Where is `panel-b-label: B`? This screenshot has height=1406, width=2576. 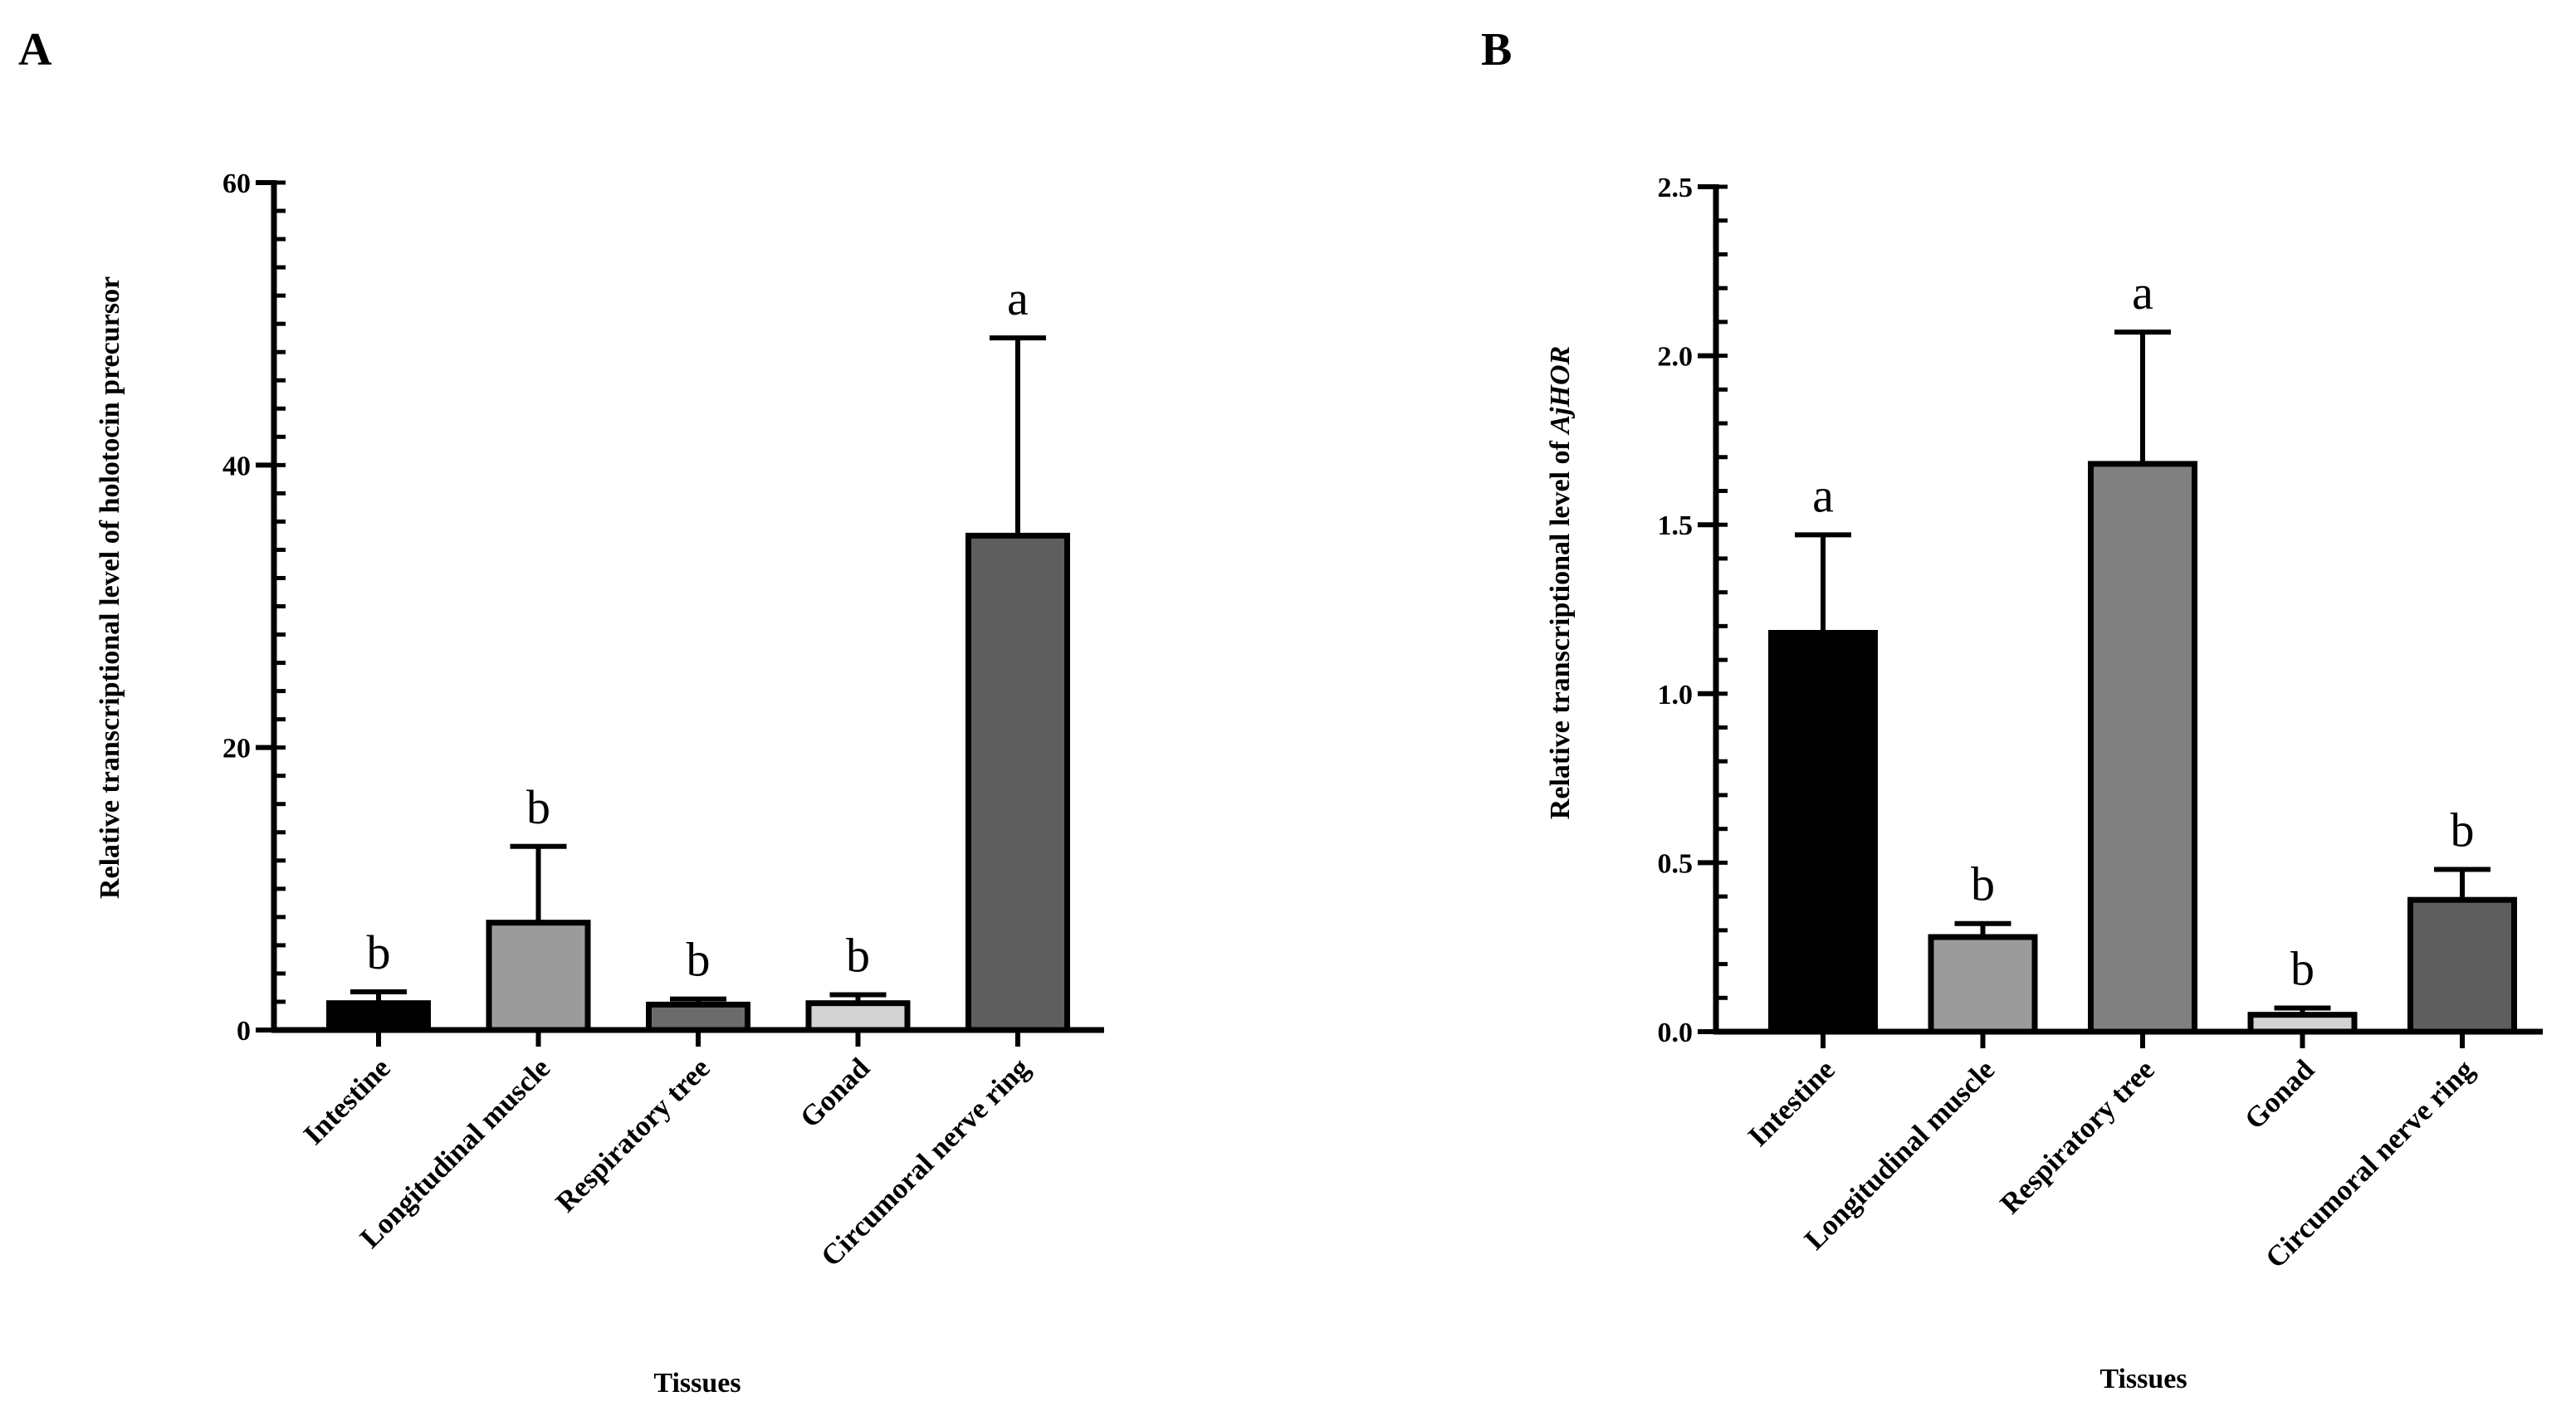
panel-b-label: B is located at coordinates (1496, 50).